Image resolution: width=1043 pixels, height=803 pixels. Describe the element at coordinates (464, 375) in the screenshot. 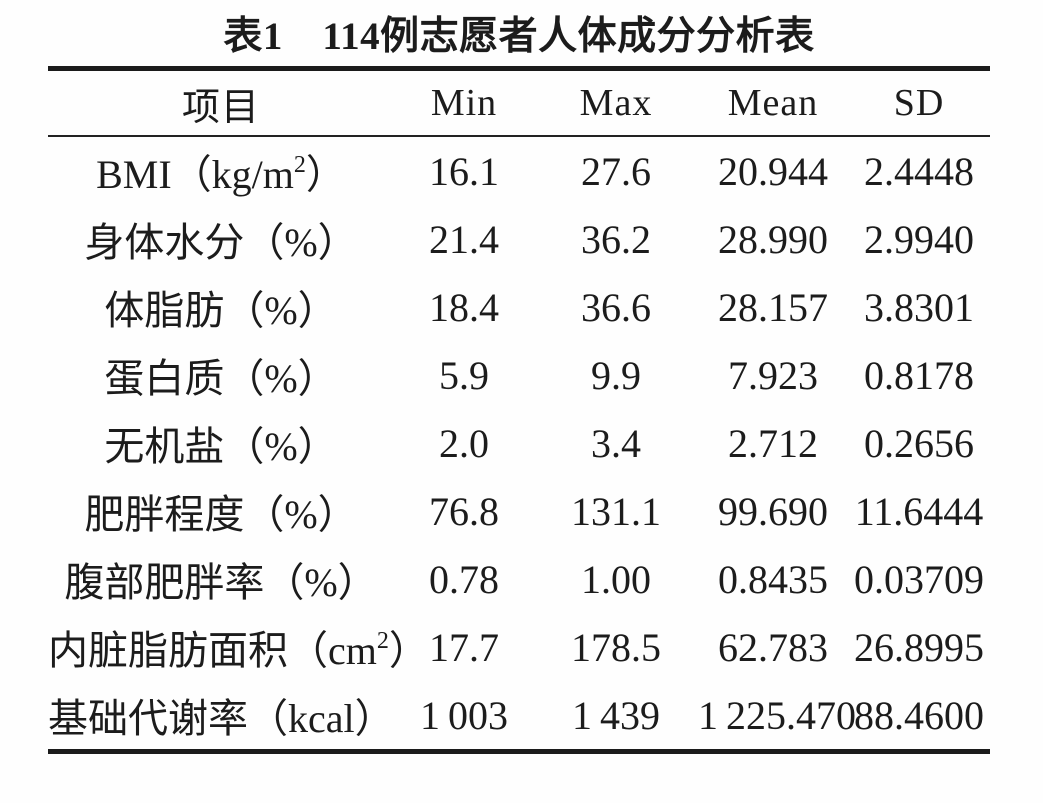

I see `cell-min: 5.9` at that location.